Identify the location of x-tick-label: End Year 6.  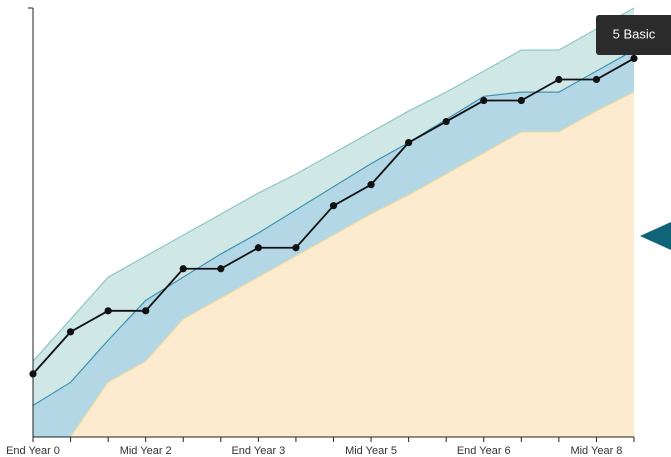
(484, 451).